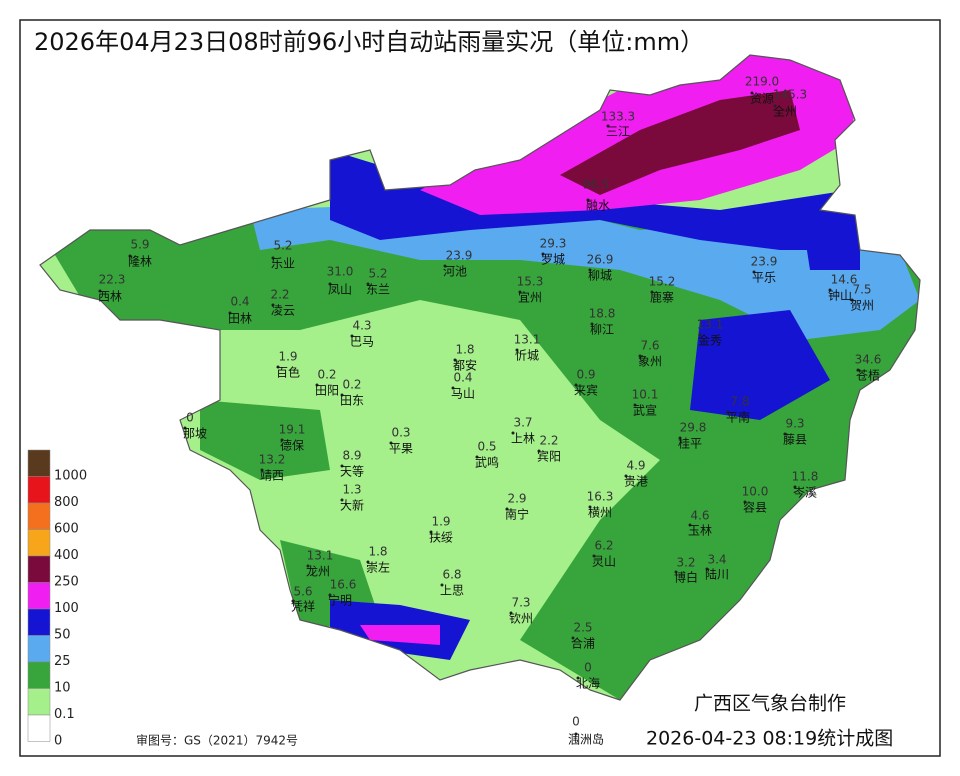  What do you see at coordinates (795, 440) in the screenshot?
I see `station-name: 藤县` at bounding box center [795, 440].